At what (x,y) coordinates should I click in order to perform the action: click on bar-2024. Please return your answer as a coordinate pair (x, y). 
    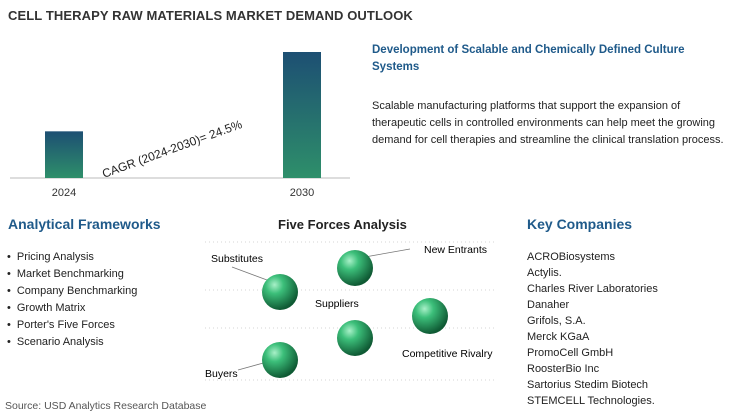
    Looking at the image, I should click on (64, 154).